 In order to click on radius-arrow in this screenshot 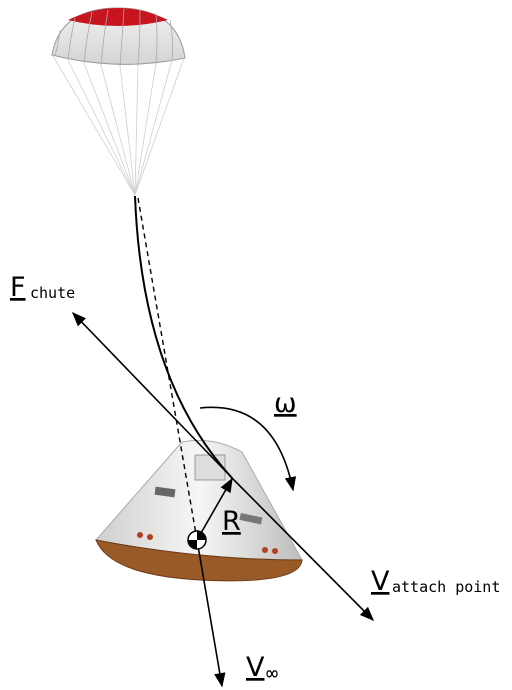, I will do `click(214, 509)`.